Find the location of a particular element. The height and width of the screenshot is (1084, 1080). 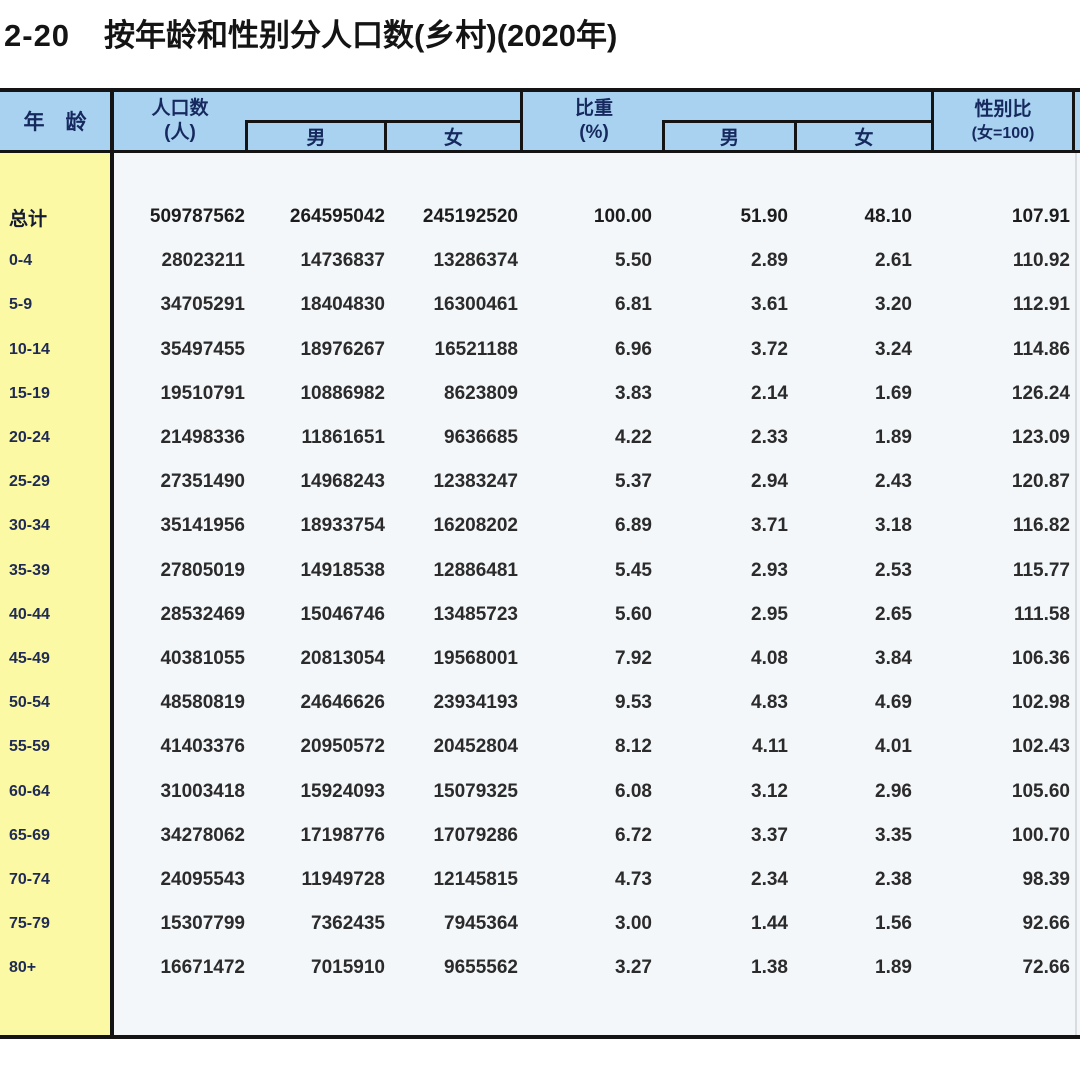

population-total-value: 48580819 is located at coordinates (202, 703).